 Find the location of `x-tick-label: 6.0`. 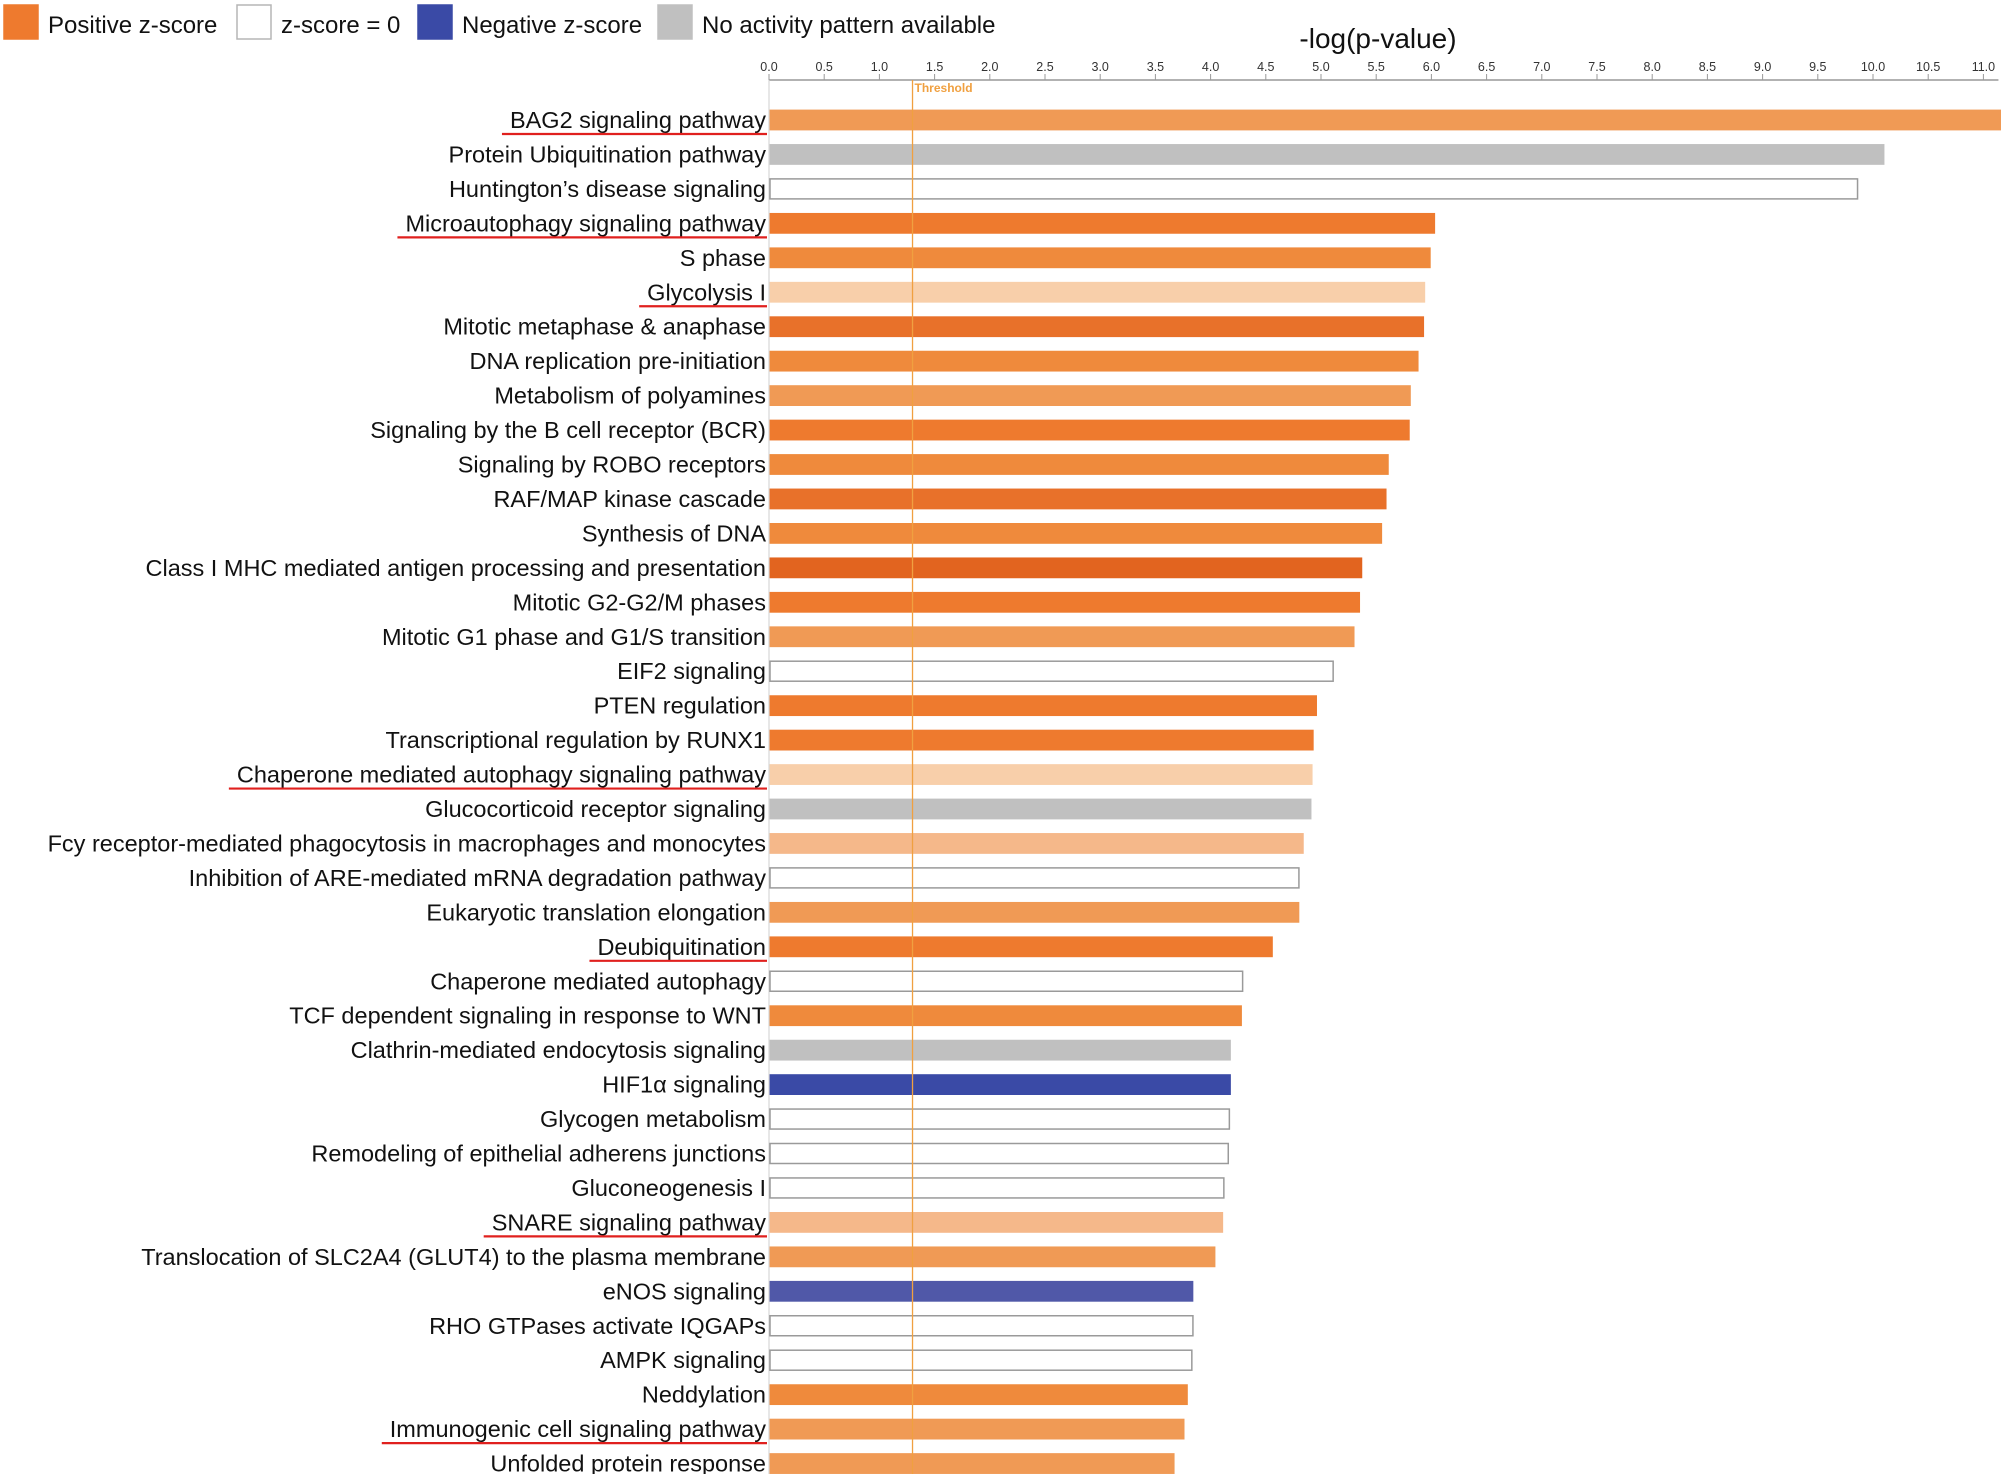

x-tick-label: 6.0 is located at coordinates (1431, 67).